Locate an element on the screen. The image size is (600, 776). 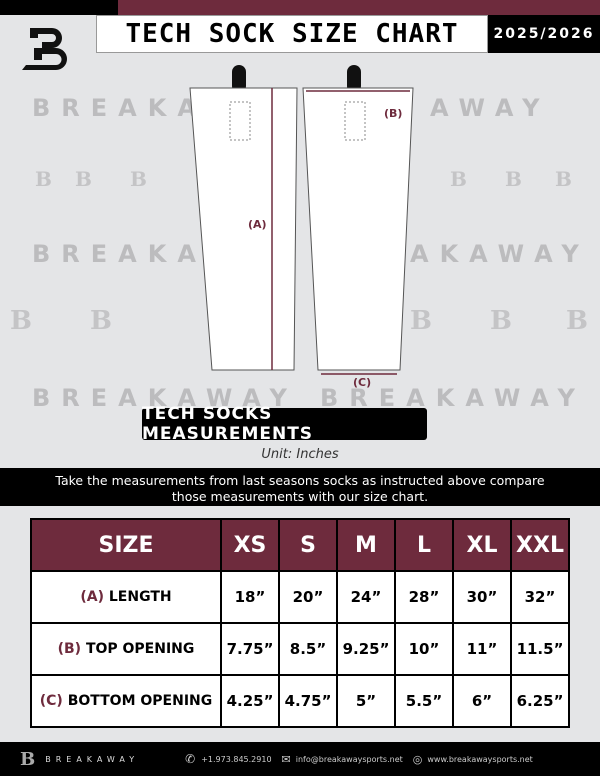
breakaway-logo is located at coordinates (44, 49).